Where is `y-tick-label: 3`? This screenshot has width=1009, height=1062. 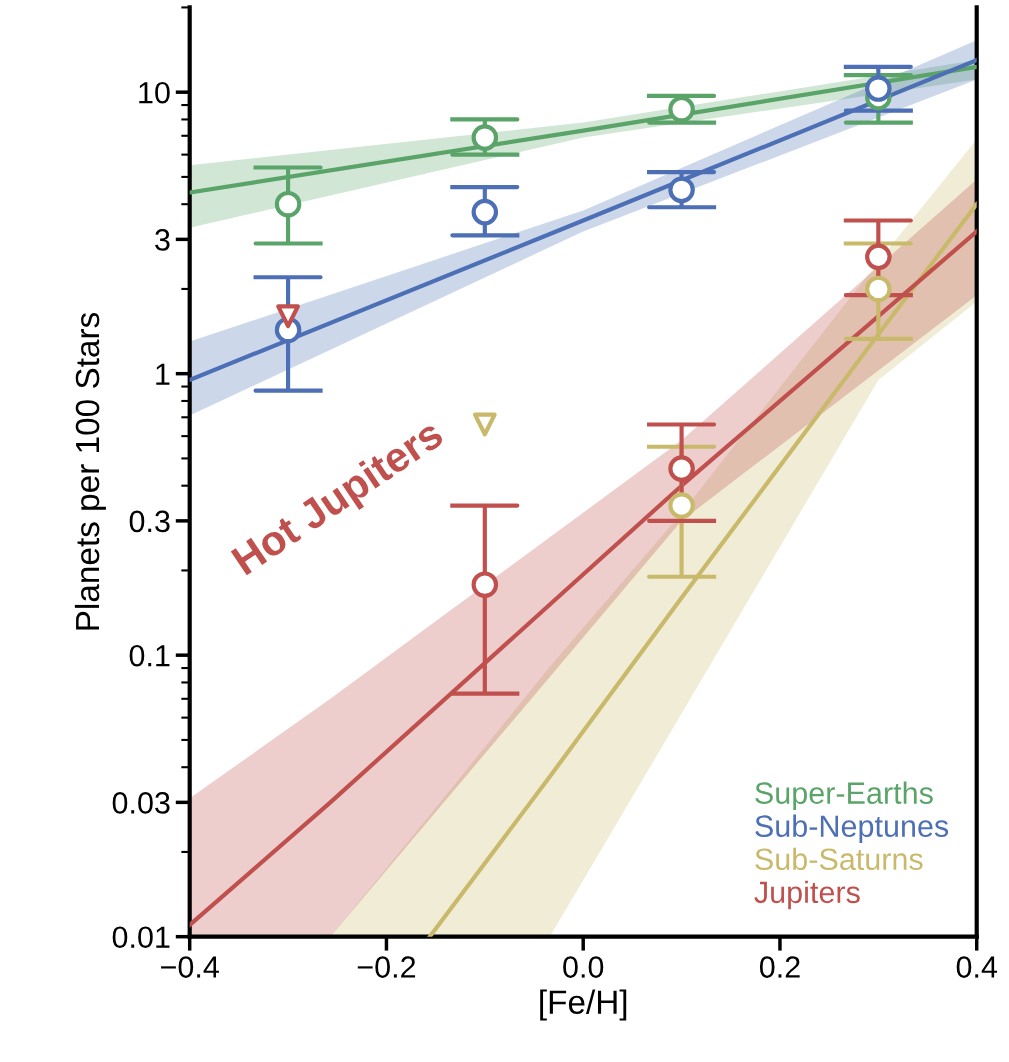
y-tick-label: 3 is located at coordinates (162, 240).